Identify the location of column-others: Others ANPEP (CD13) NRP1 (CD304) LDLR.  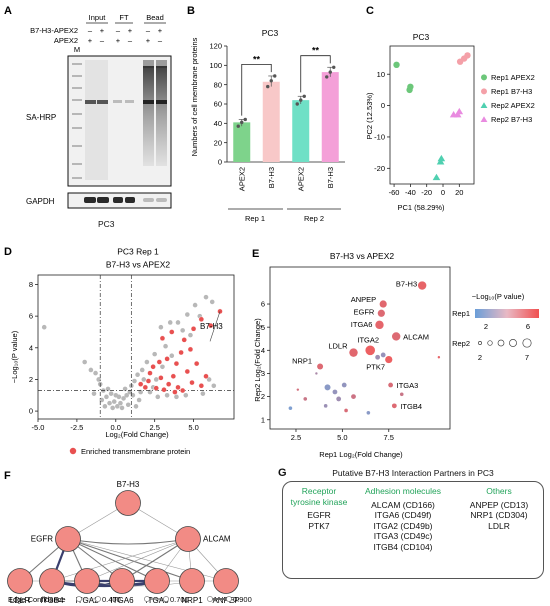
(499, 508).